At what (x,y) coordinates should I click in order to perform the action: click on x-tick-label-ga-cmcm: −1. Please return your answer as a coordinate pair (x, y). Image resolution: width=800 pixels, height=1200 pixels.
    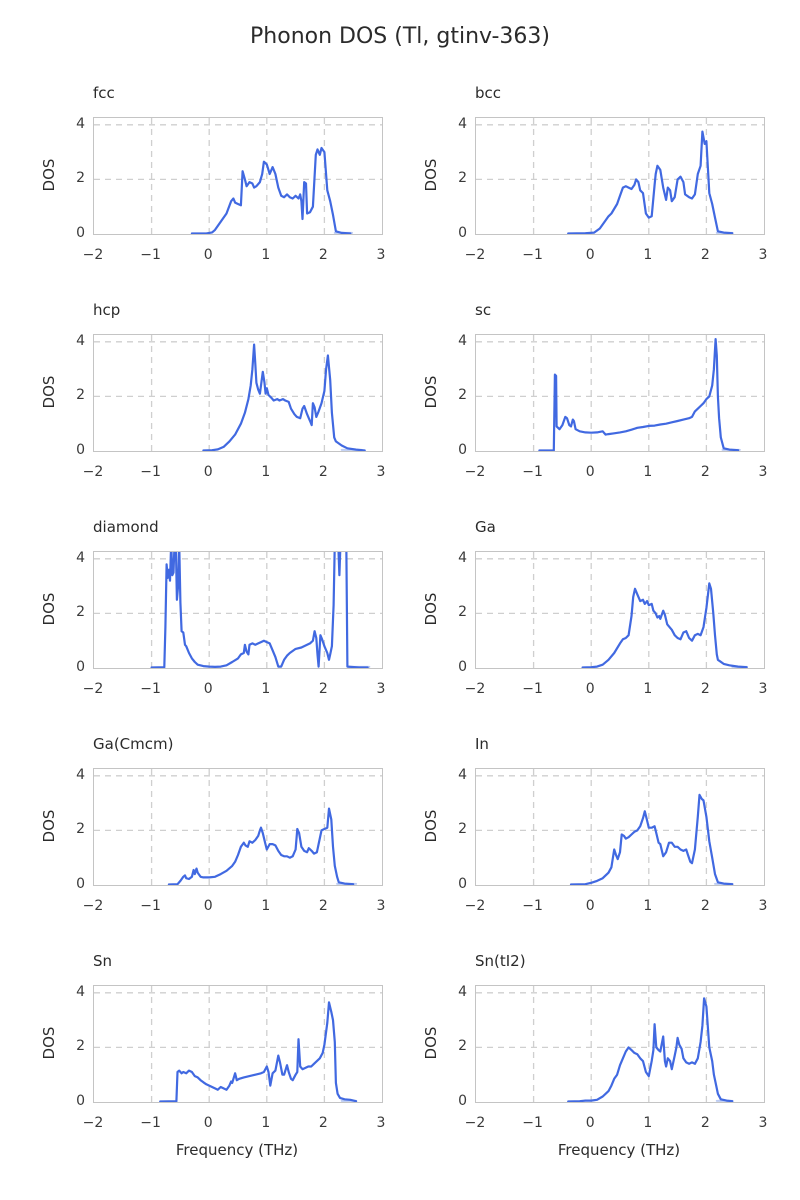
    Looking at the image, I should click on (150, 906).